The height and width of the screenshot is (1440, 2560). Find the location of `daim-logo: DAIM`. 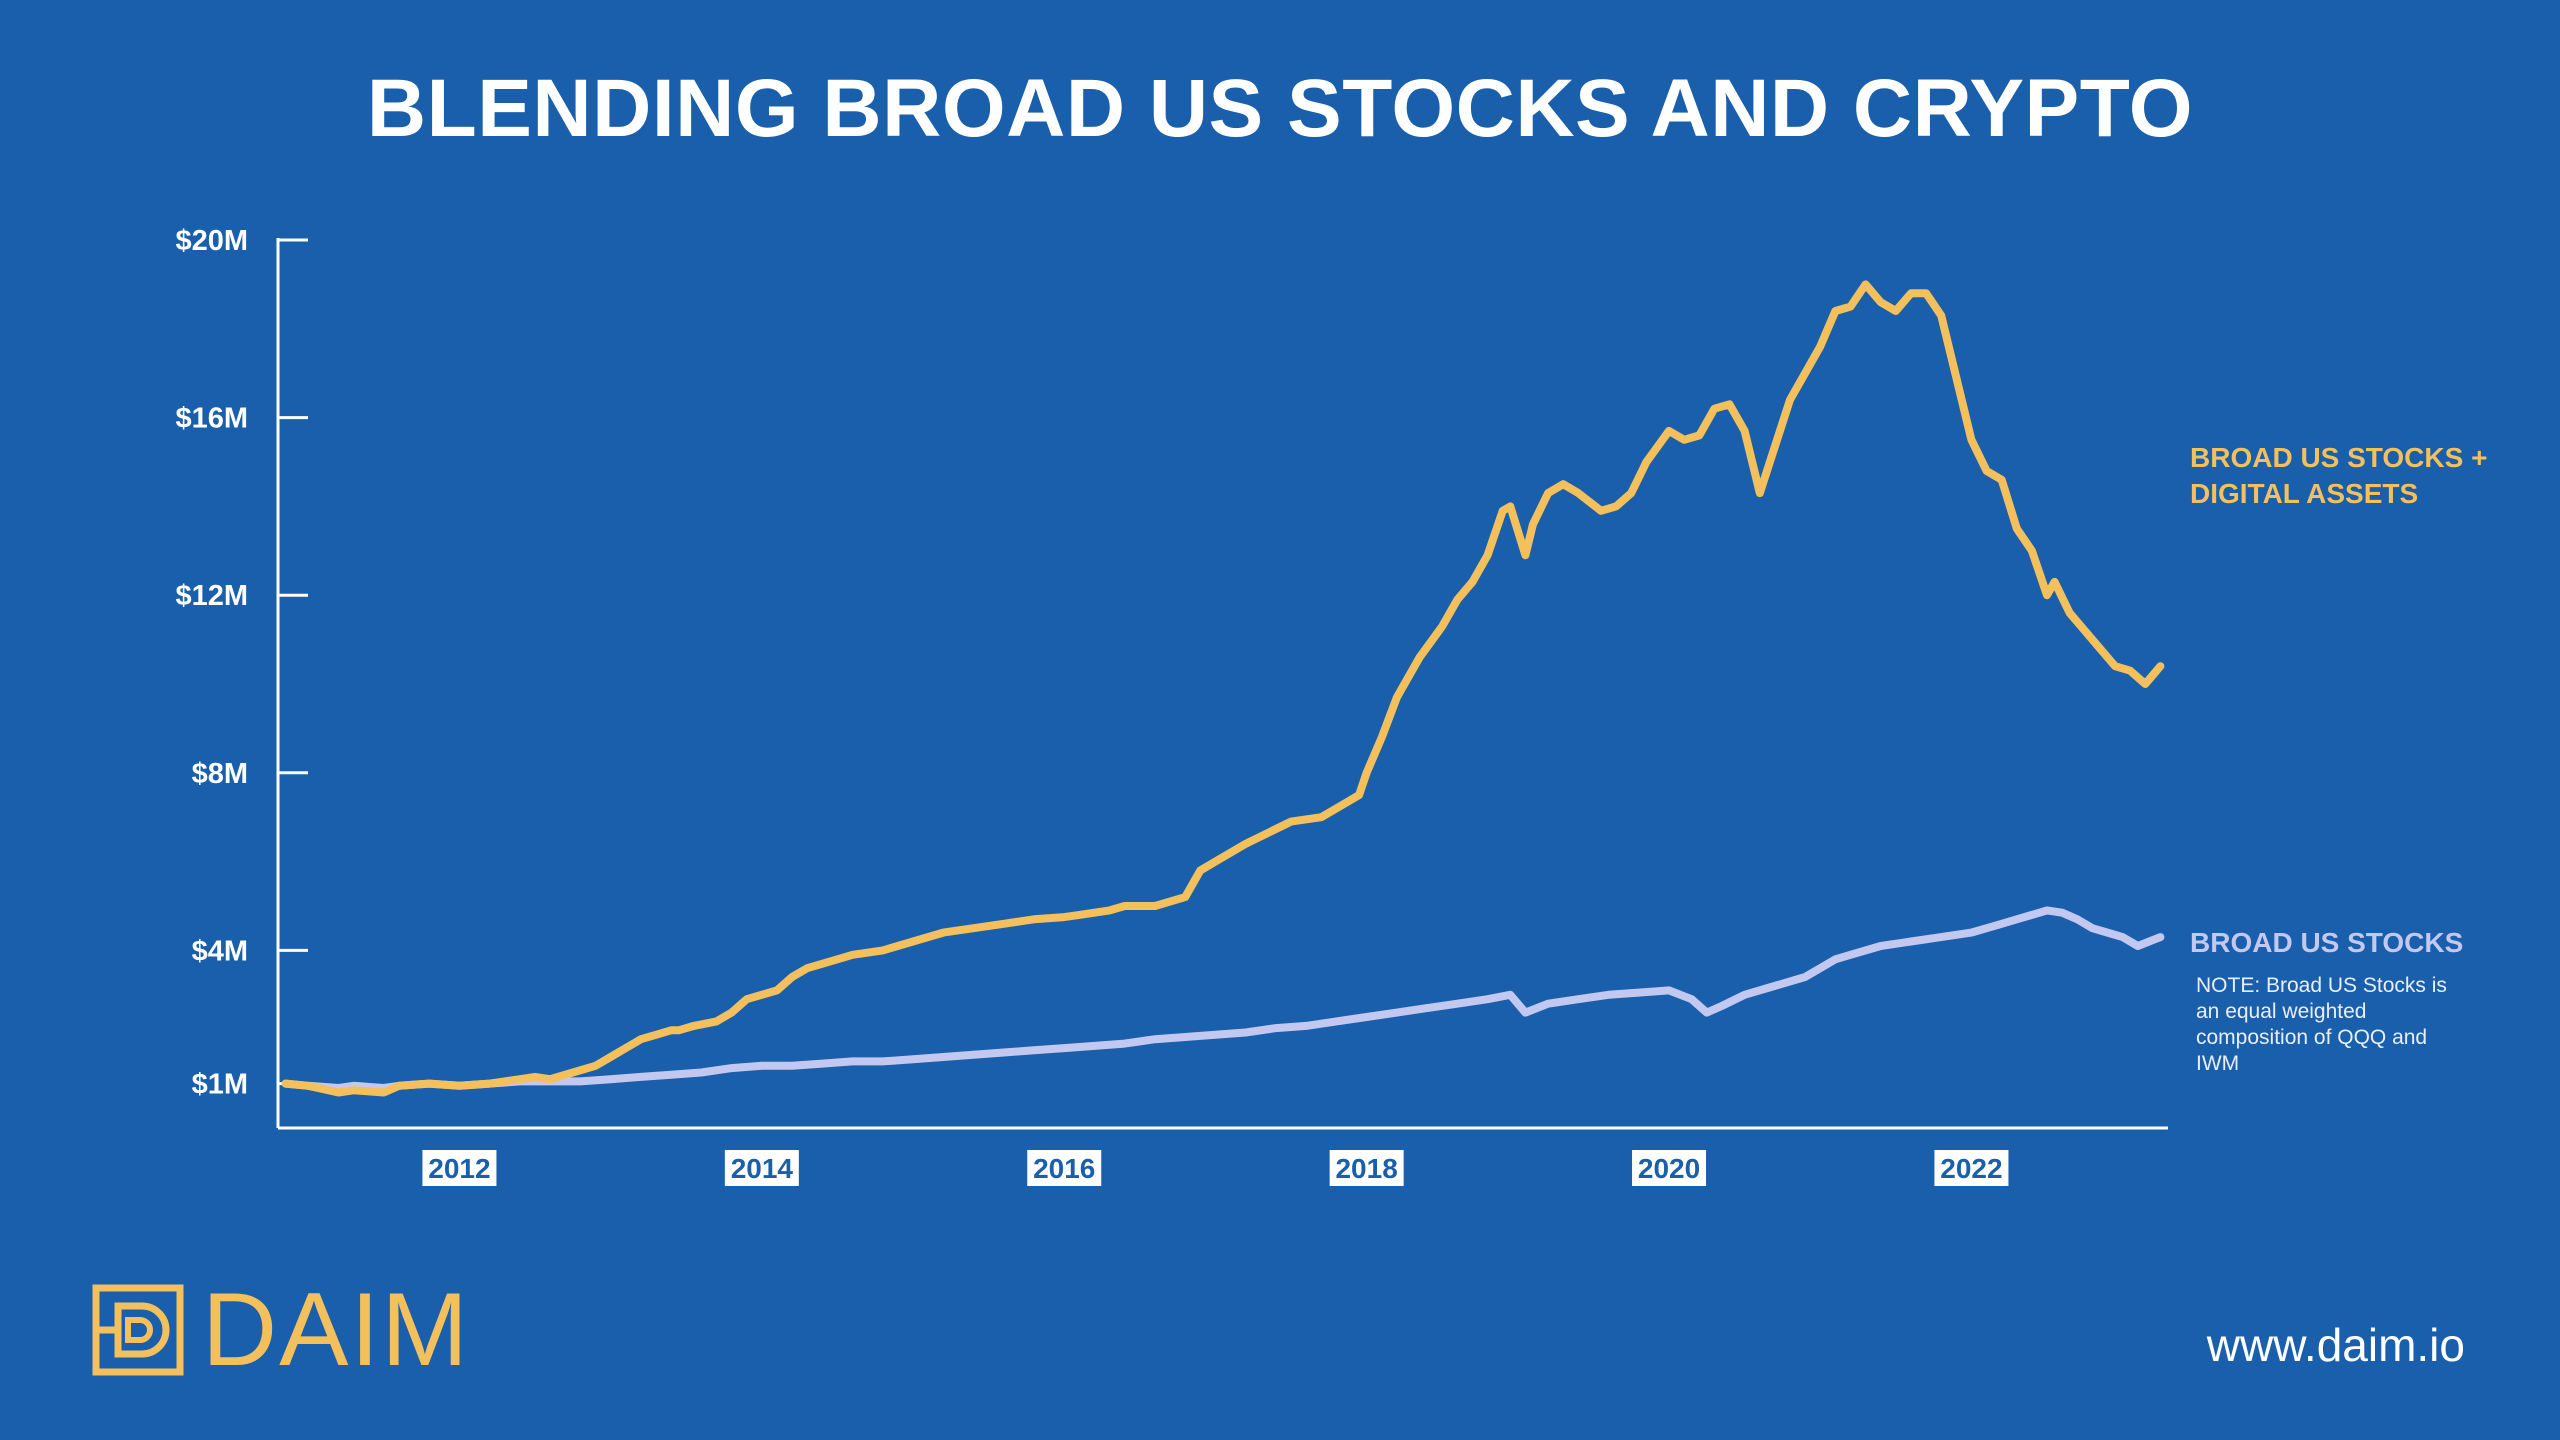

daim-logo: DAIM is located at coordinates (281, 1330).